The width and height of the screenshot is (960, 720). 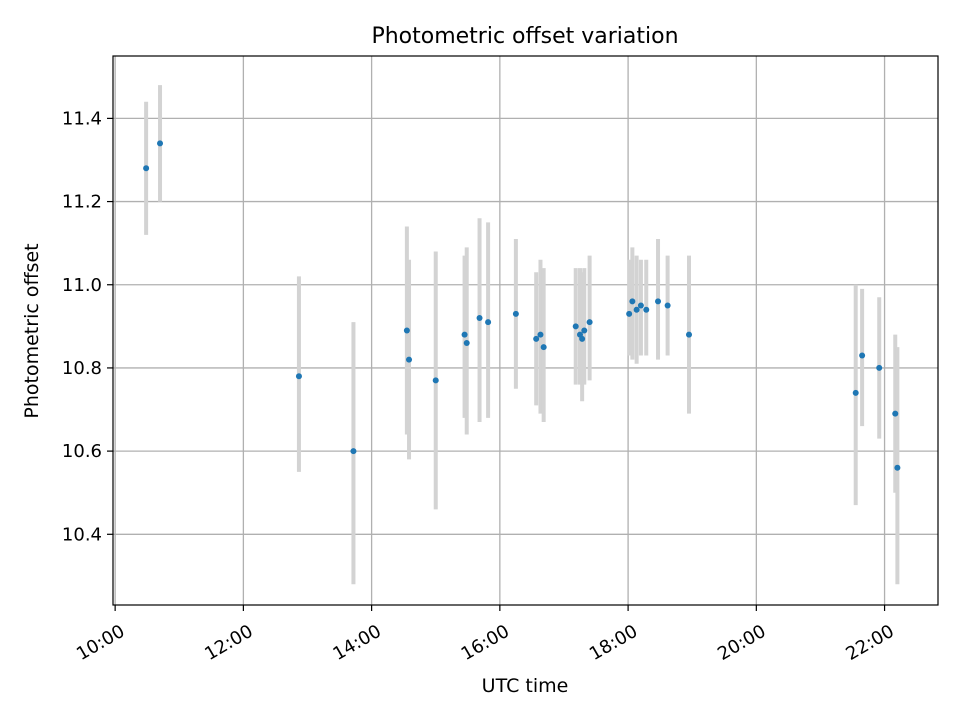 What do you see at coordinates (525, 686) in the screenshot?
I see `x-axis-label: UTC time` at bounding box center [525, 686].